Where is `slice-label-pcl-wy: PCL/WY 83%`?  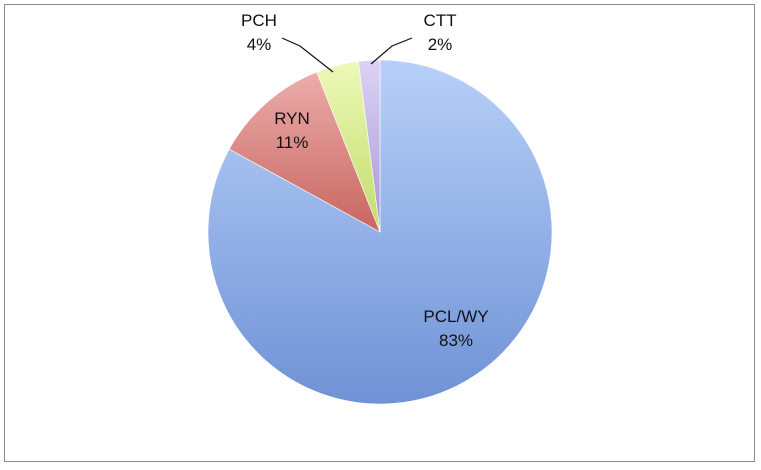 slice-label-pcl-wy: PCL/WY 83% is located at coordinates (455, 328).